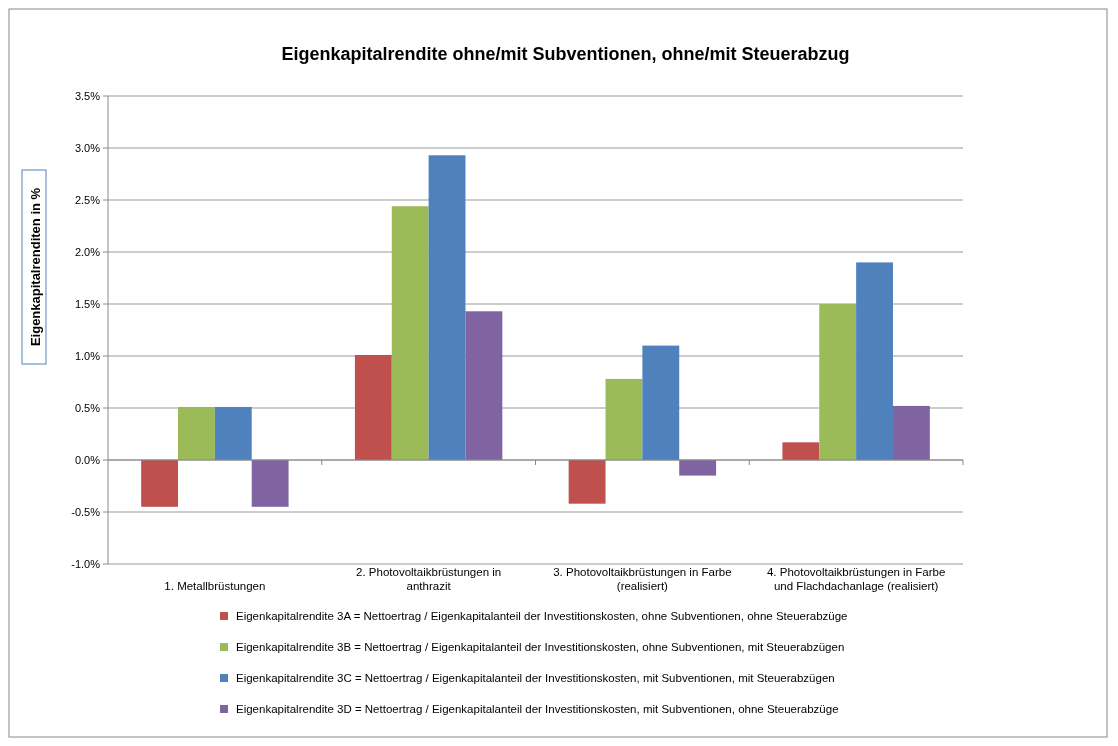 This screenshot has height=746, width=1118. What do you see at coordinates (542, 616) in the screenshot?
I see `legend-label: Eigenkapitalrendite 3A = Nettoertrag / Eigenkapitalanteil der Investitionskosten, ohne Subventionen, ohne Steuerabzüge` at bounding box center [542, 616].